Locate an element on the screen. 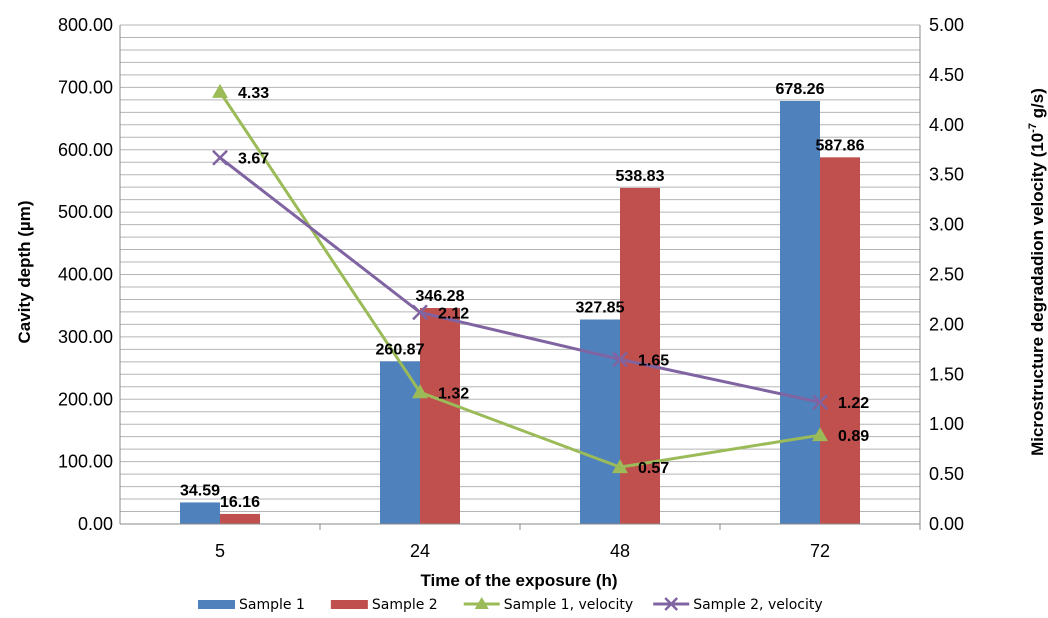  y2-tick-label: 3.00 is located at coordinates (946, 225).